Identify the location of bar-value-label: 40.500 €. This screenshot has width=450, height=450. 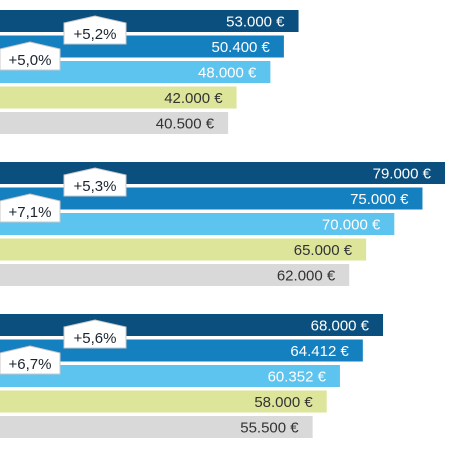
(185, 124).